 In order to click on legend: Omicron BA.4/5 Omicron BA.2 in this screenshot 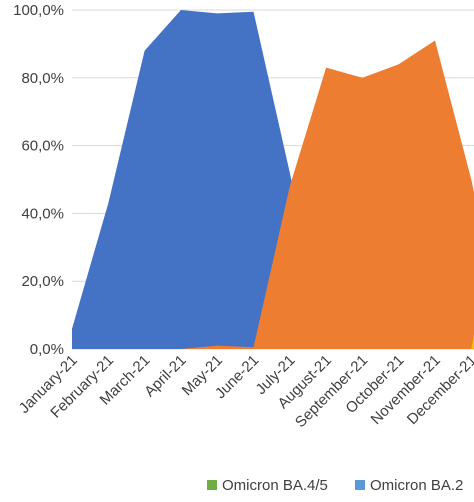, I will do `click(335, 485)`.